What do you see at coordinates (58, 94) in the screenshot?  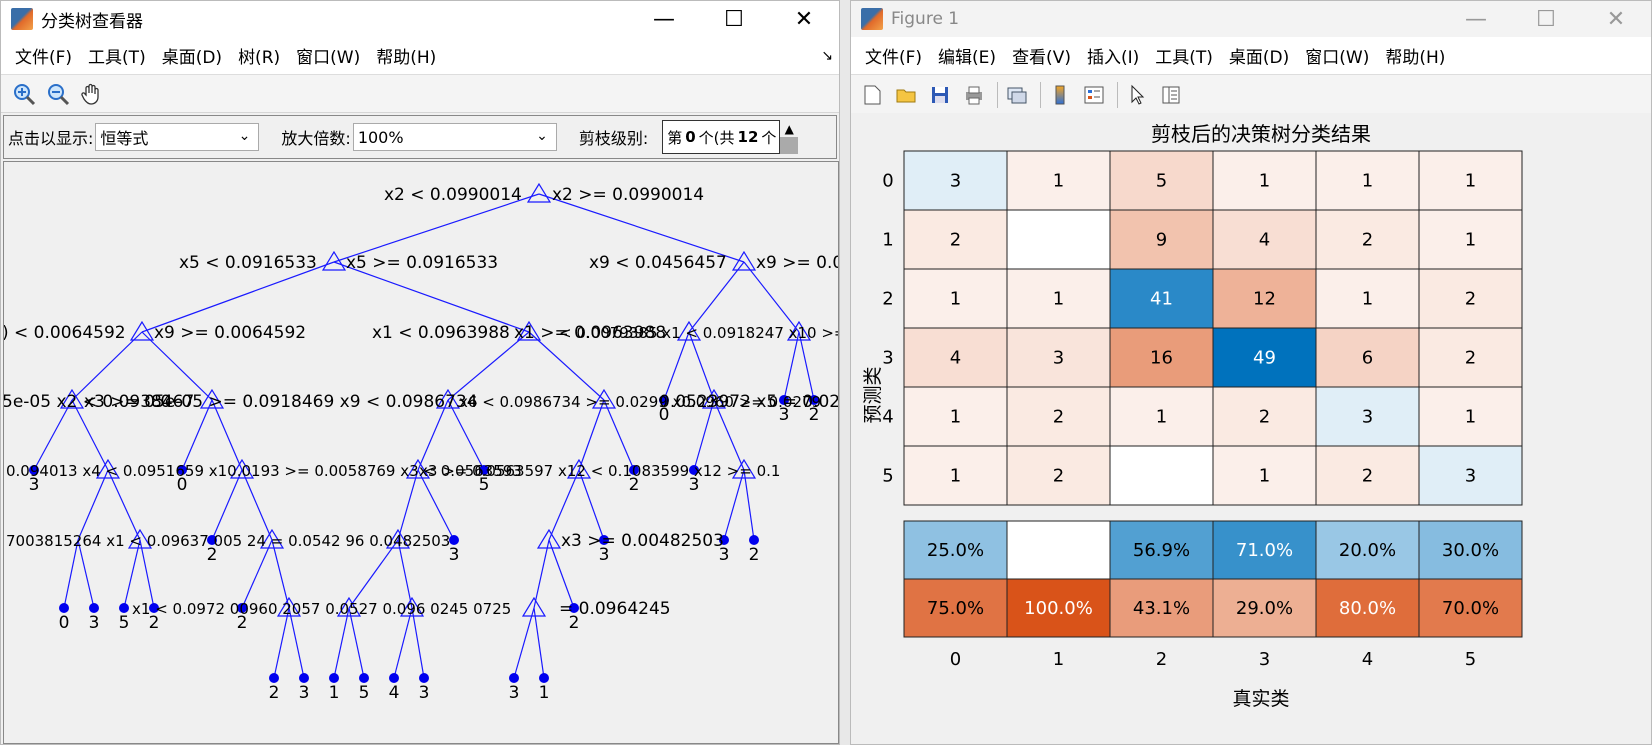 I see `zoom-out-icon` at bounding box center [58, 94].